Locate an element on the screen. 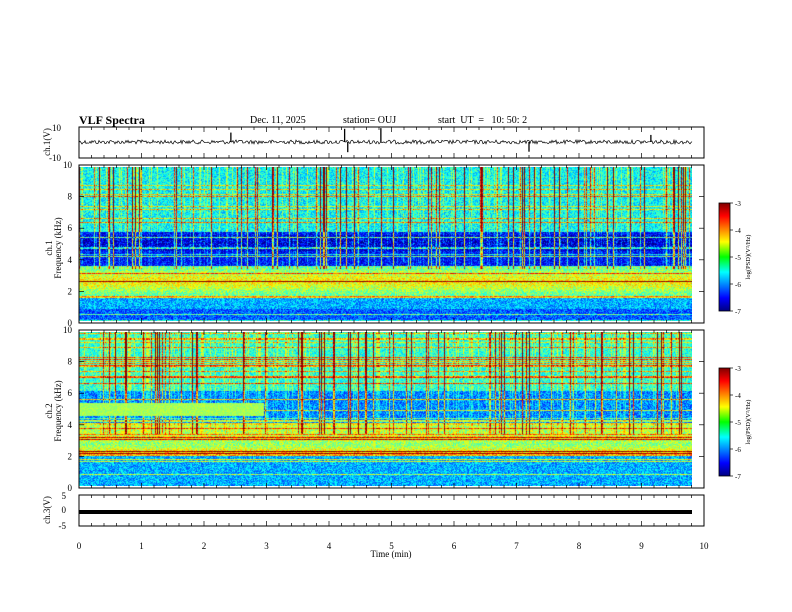 The width and height of the screenshot is (792, 612). ch2-colorbar: -3 -4 -5 -6 -7 log(PSD)(V²/Hz) is located at coordinates (735, 423).